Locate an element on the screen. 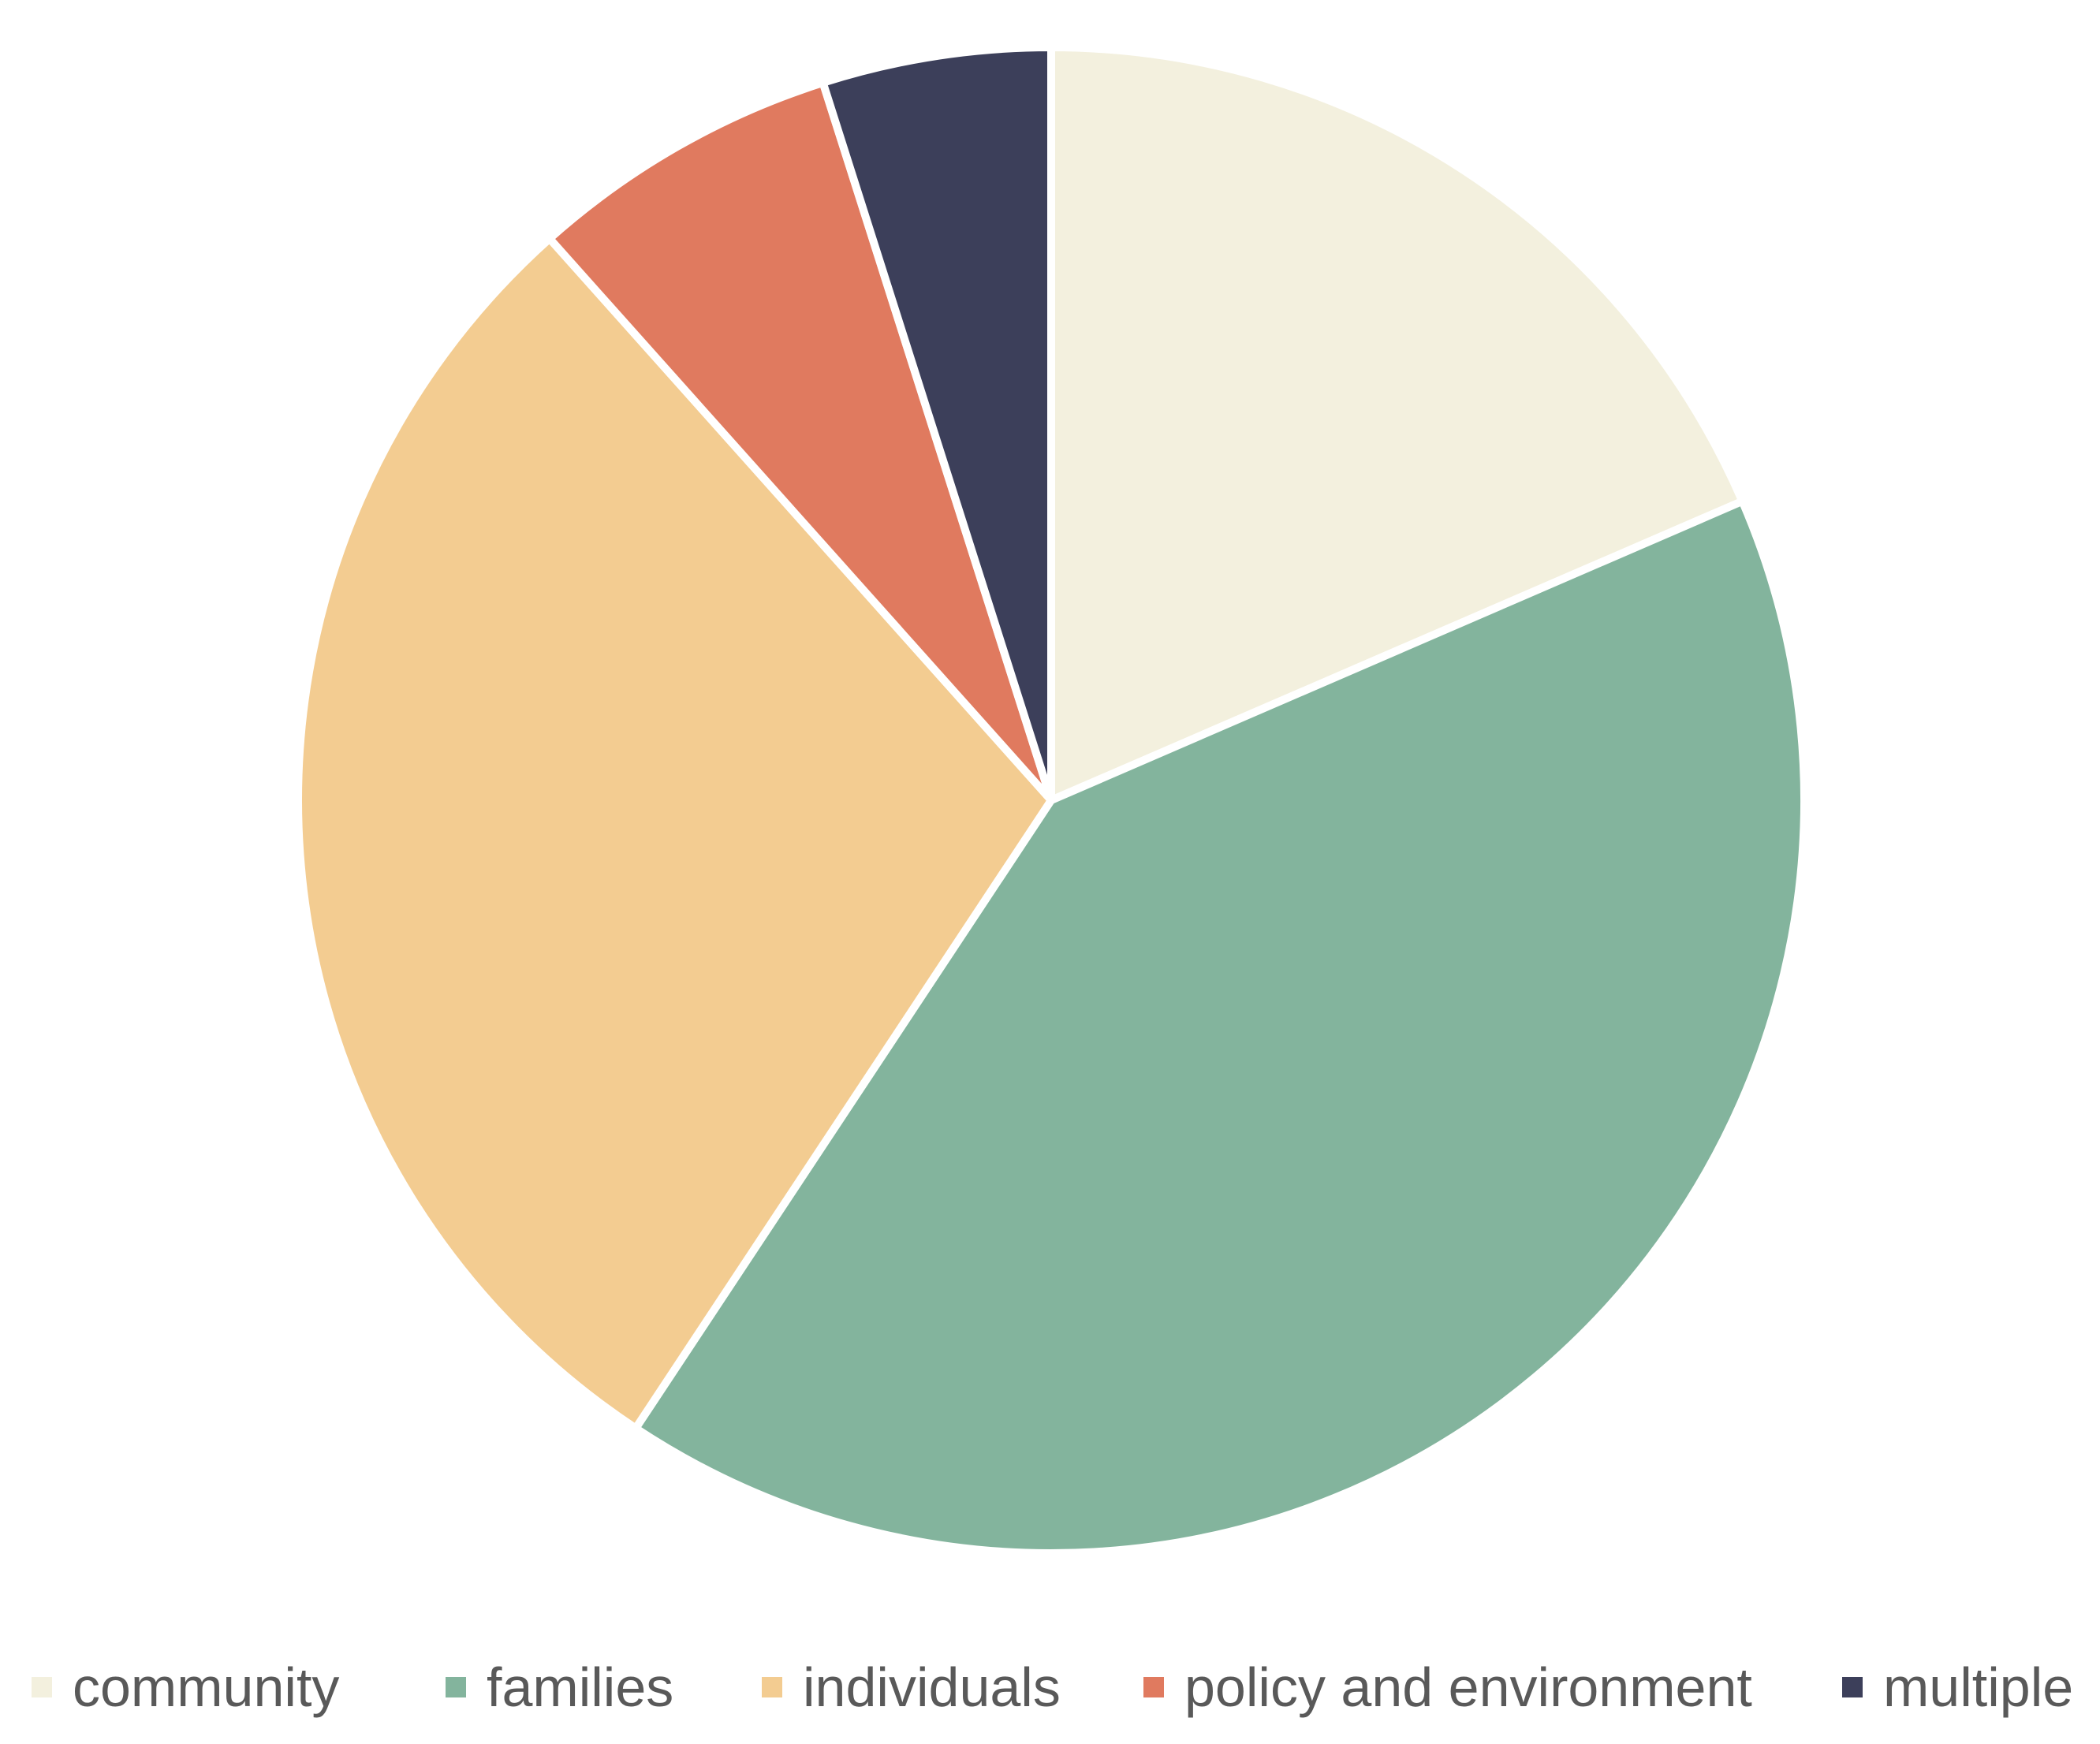 This screenshot has width=2100, height=1744. legend-swatch-multiple is located at coordinates (1853, 1687).